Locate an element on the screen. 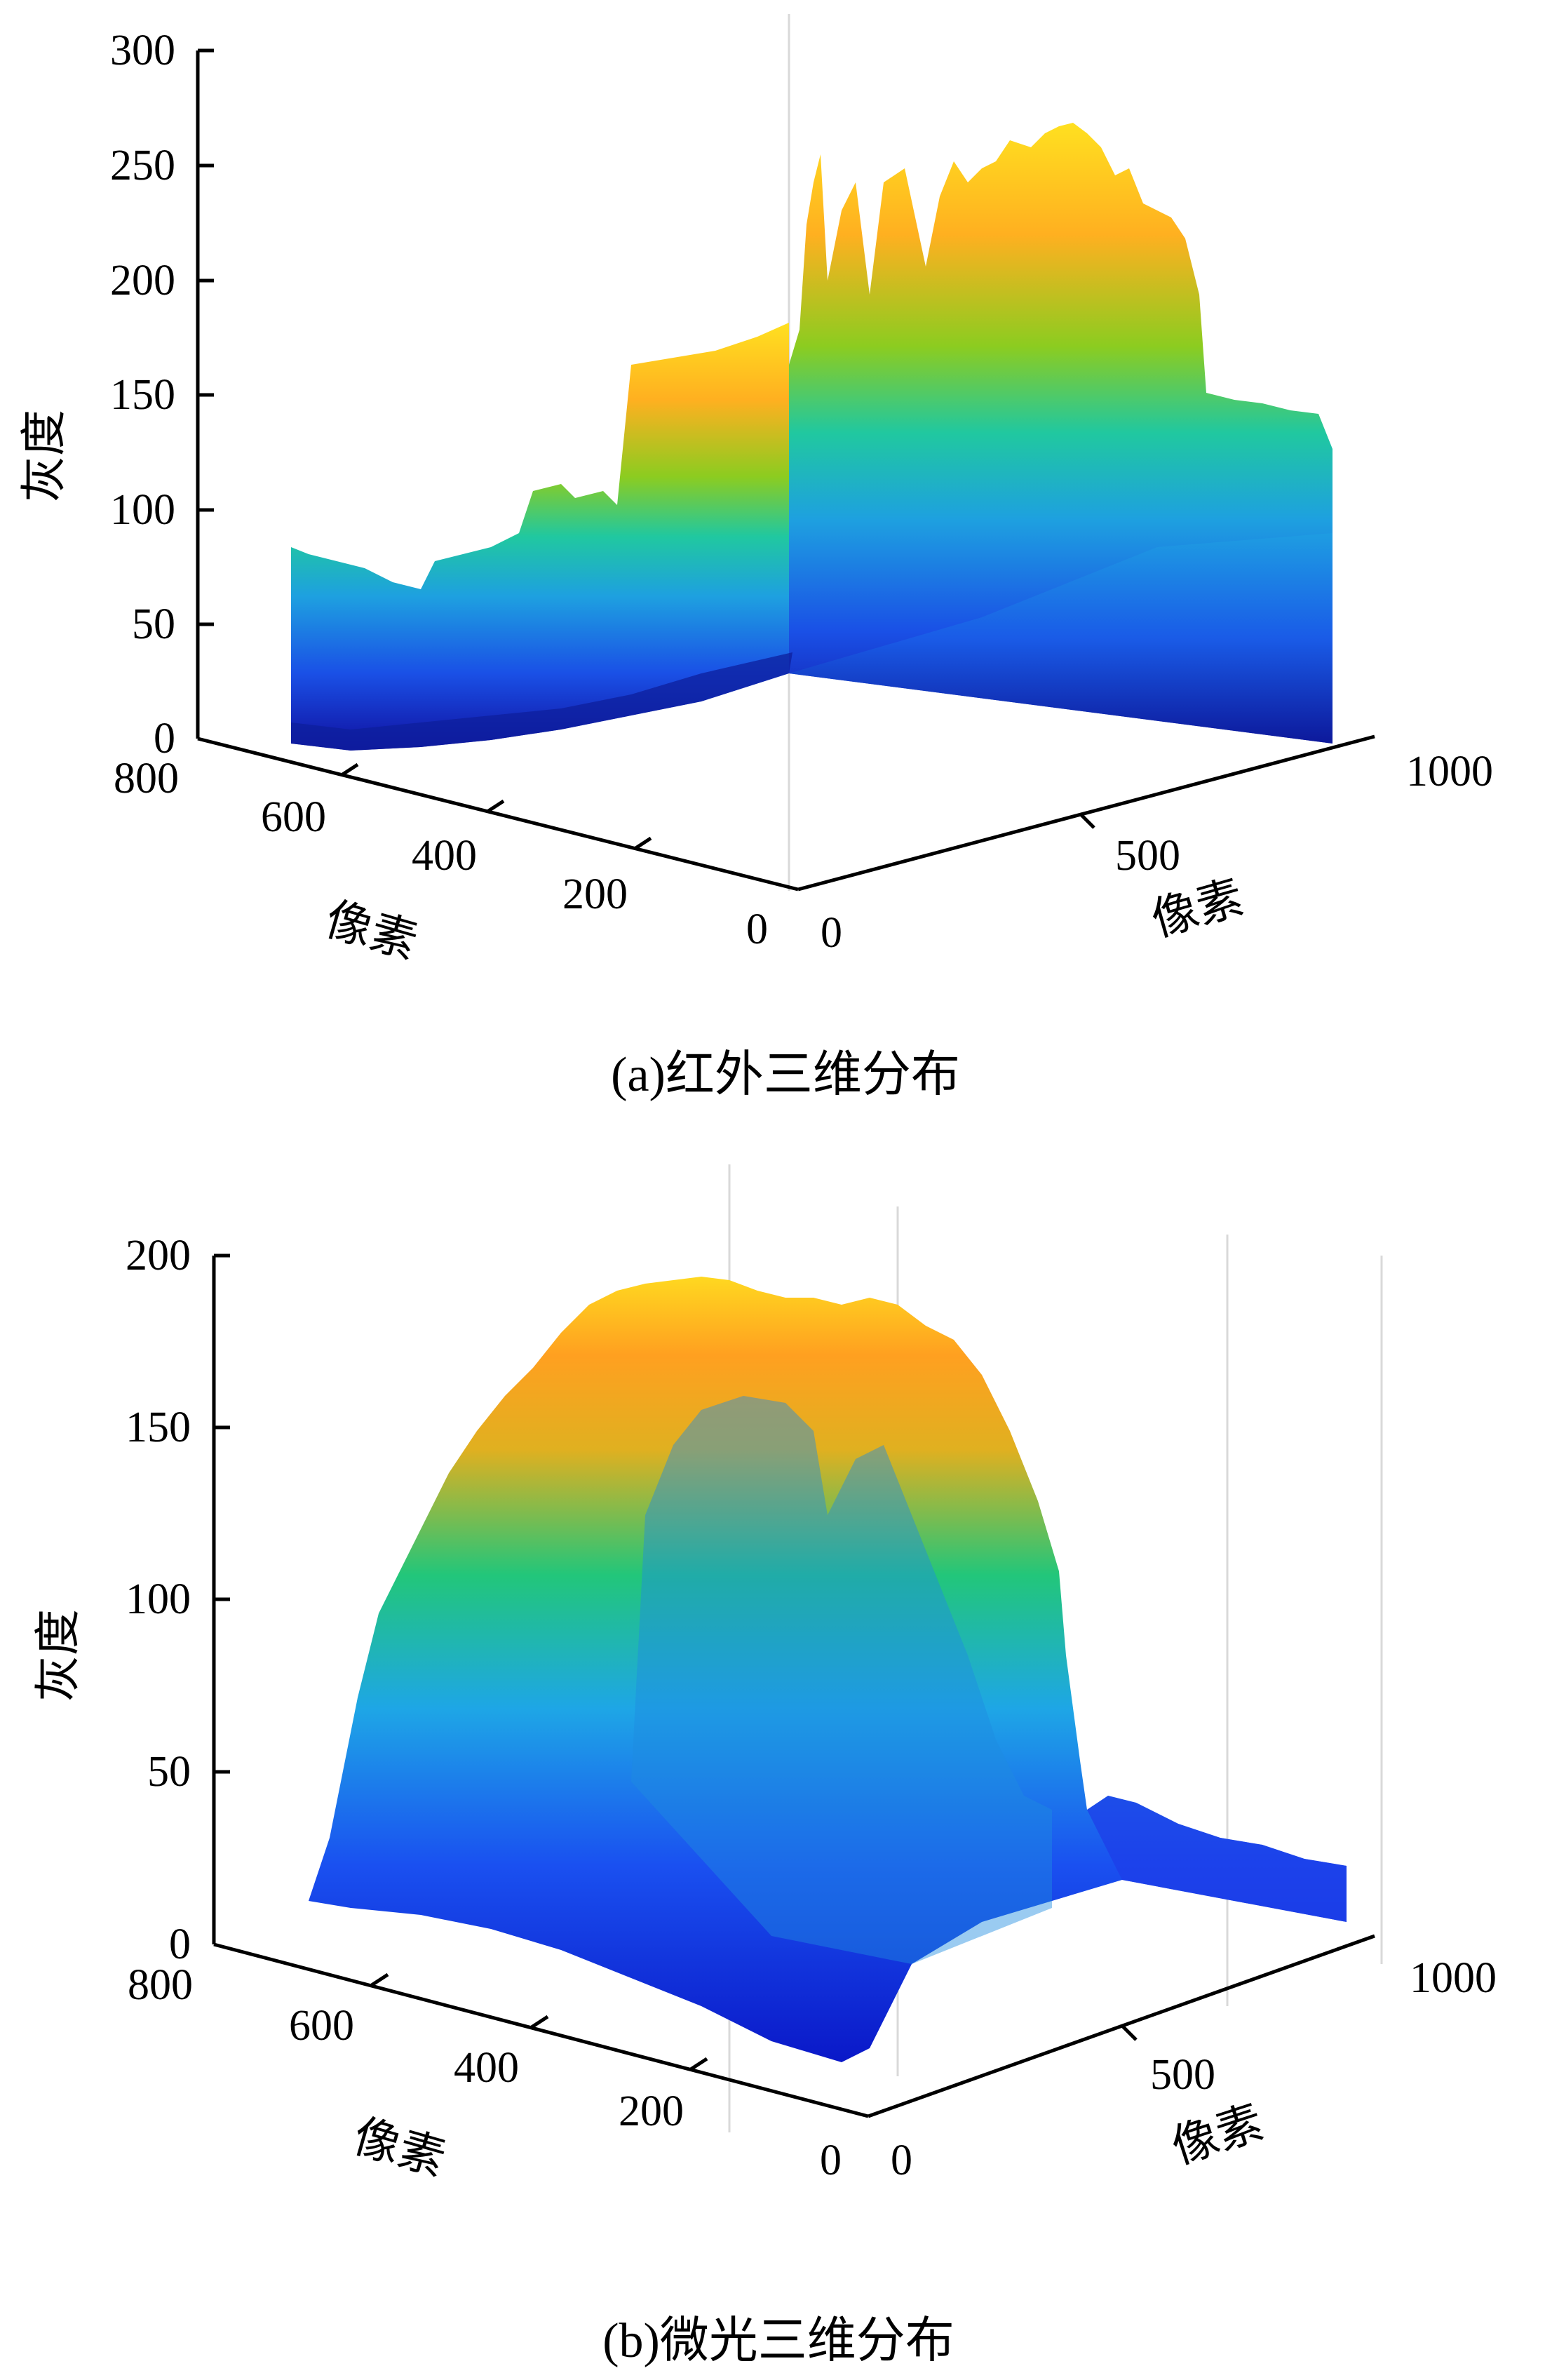 The image size is (1545, 2380). z-tick-label: 250 is located at coordinates (142, 165).